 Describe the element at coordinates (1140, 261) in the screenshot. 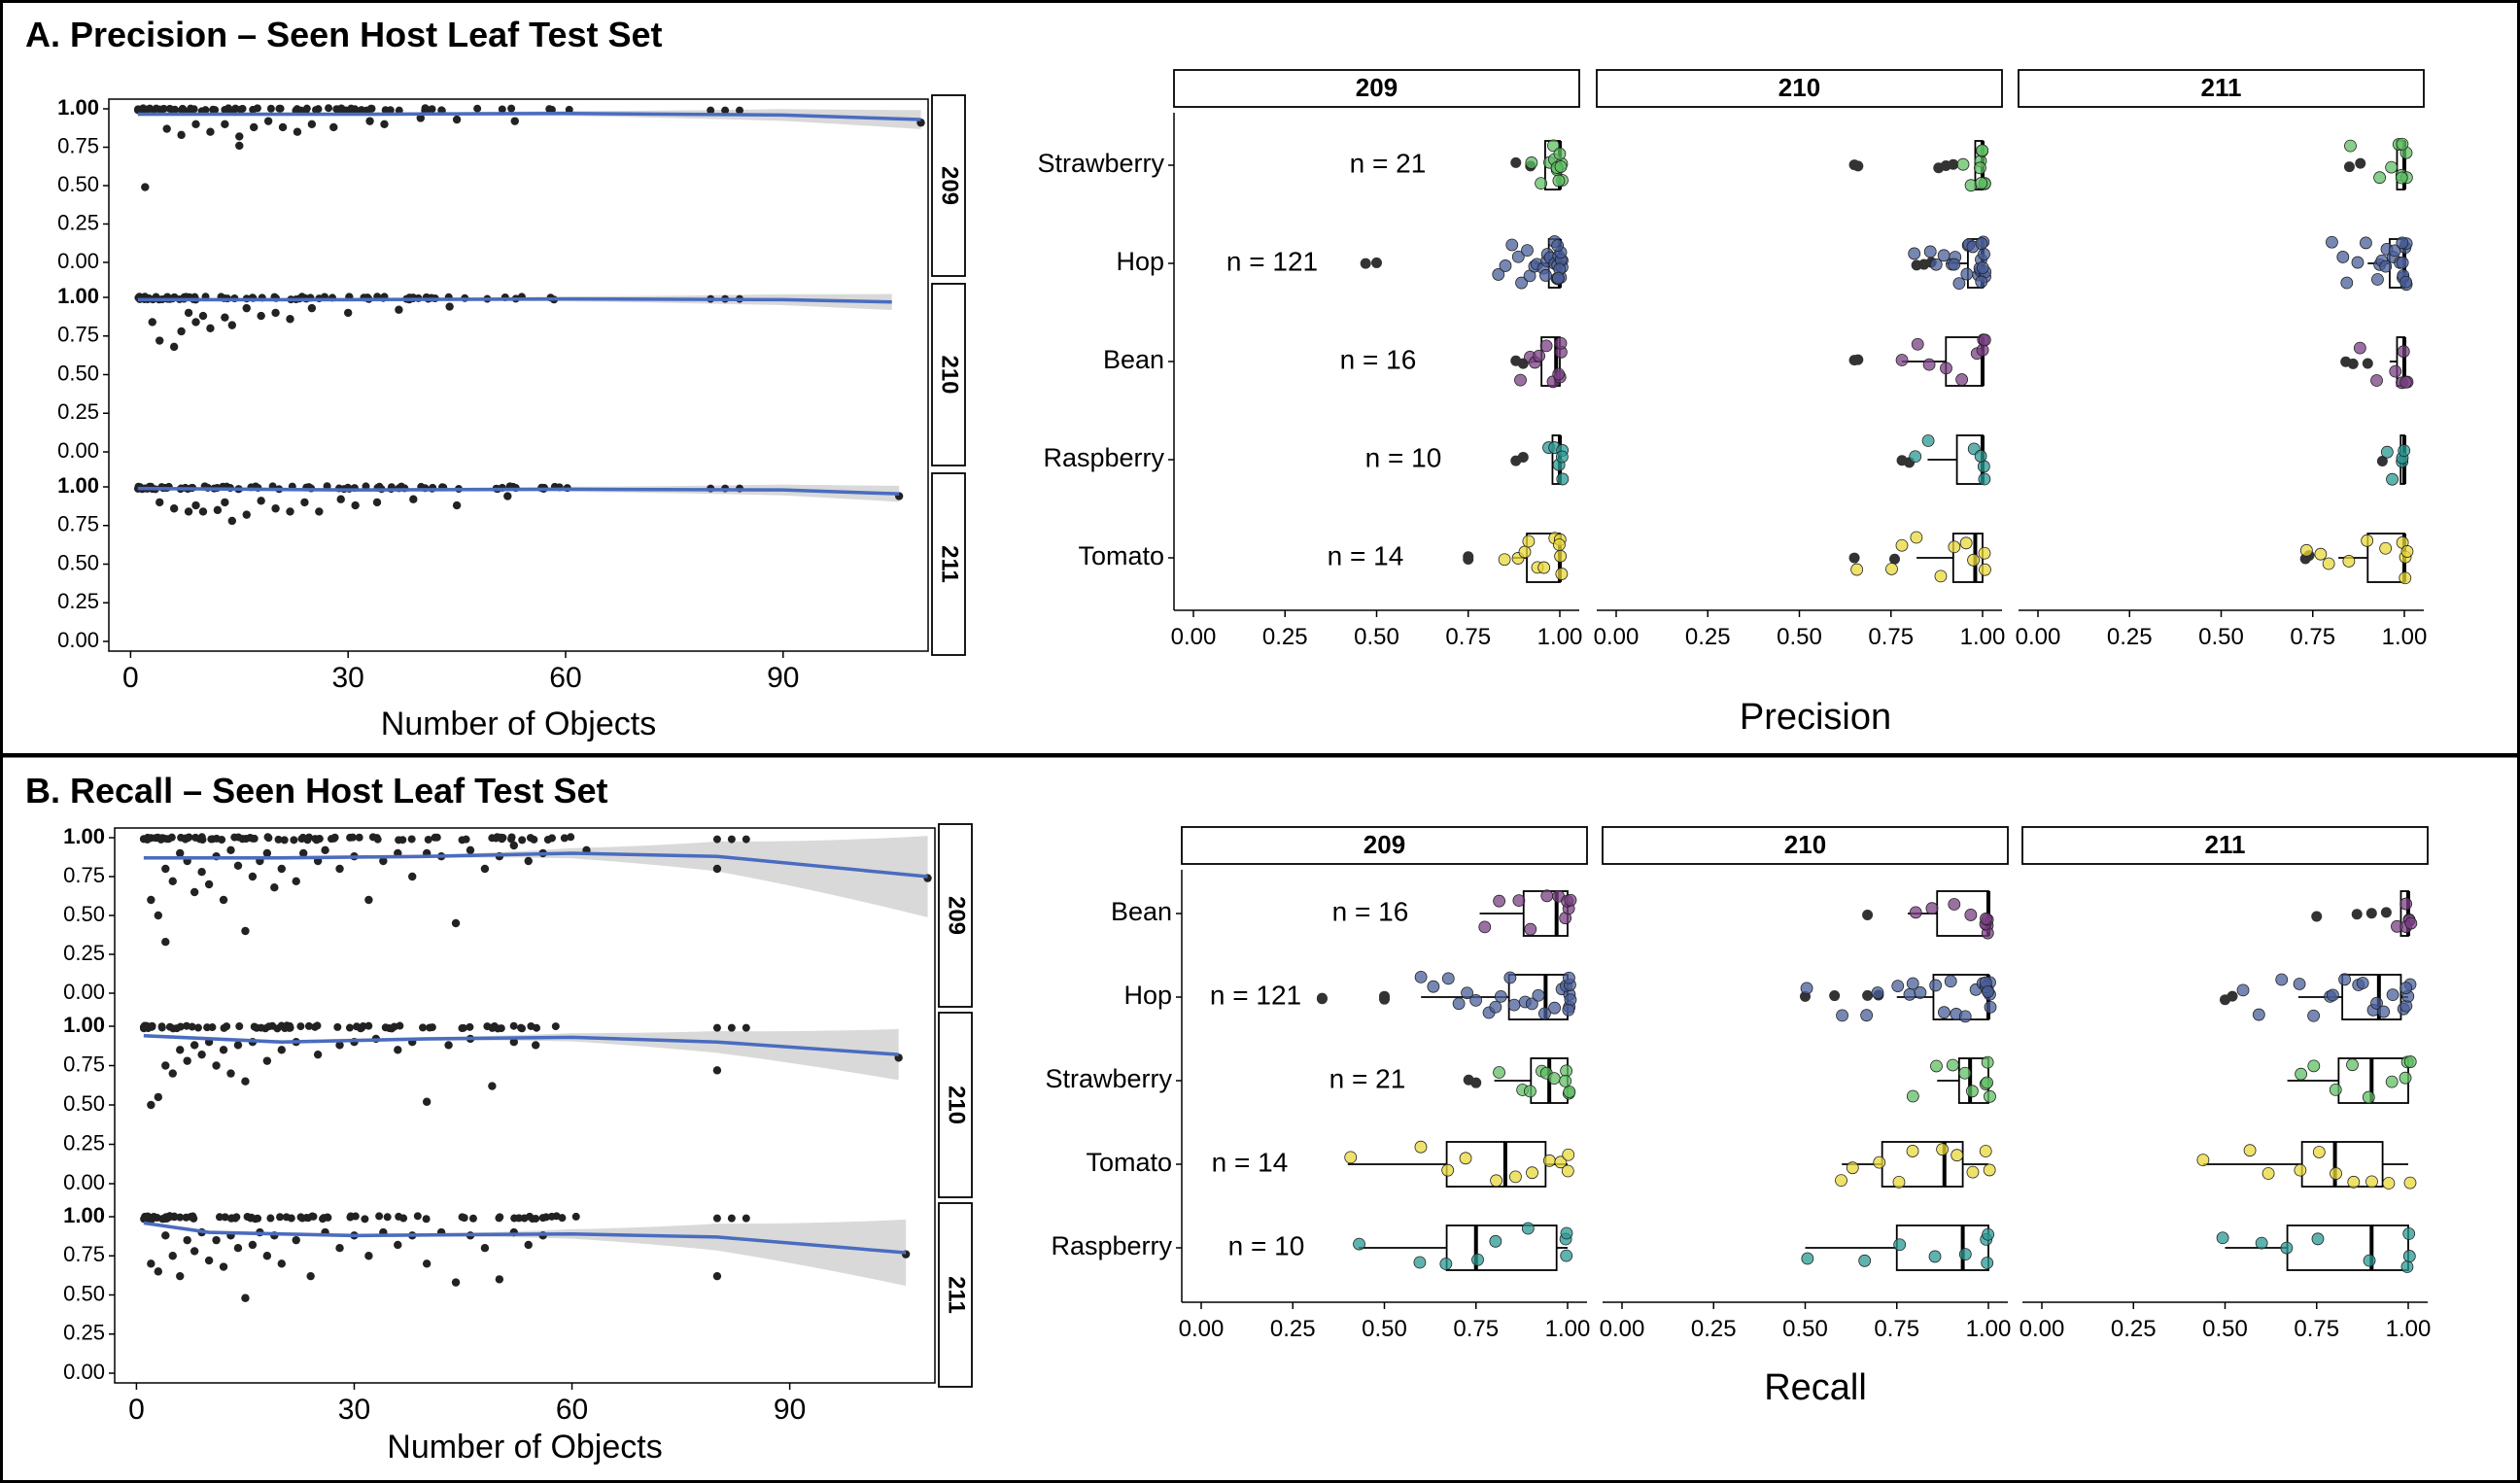

I see `category-label: Hop` at that location.